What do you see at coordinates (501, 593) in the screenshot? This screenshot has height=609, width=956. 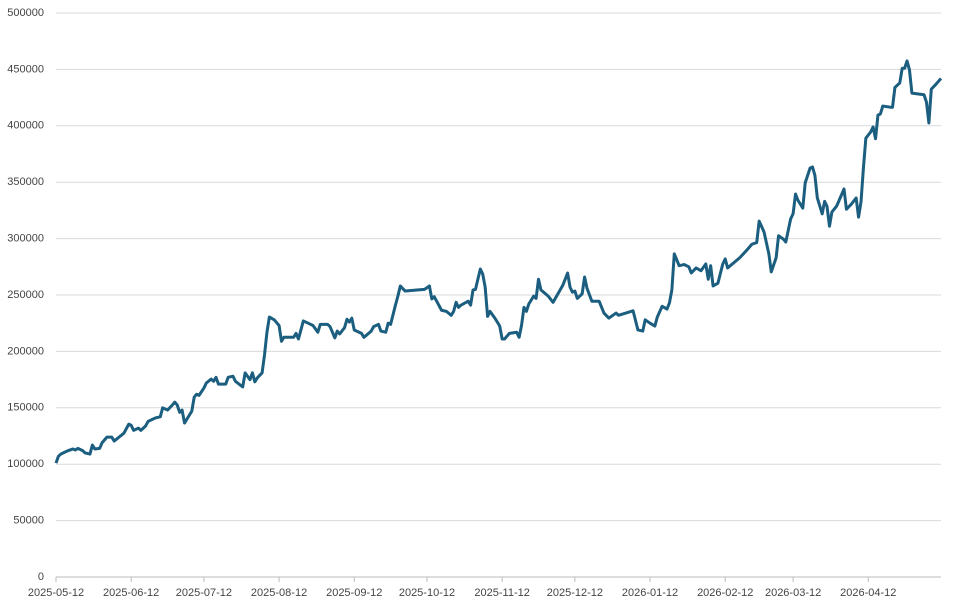 I see `x-tick-label: 2025-11-12` at bounding box center [501, 593].